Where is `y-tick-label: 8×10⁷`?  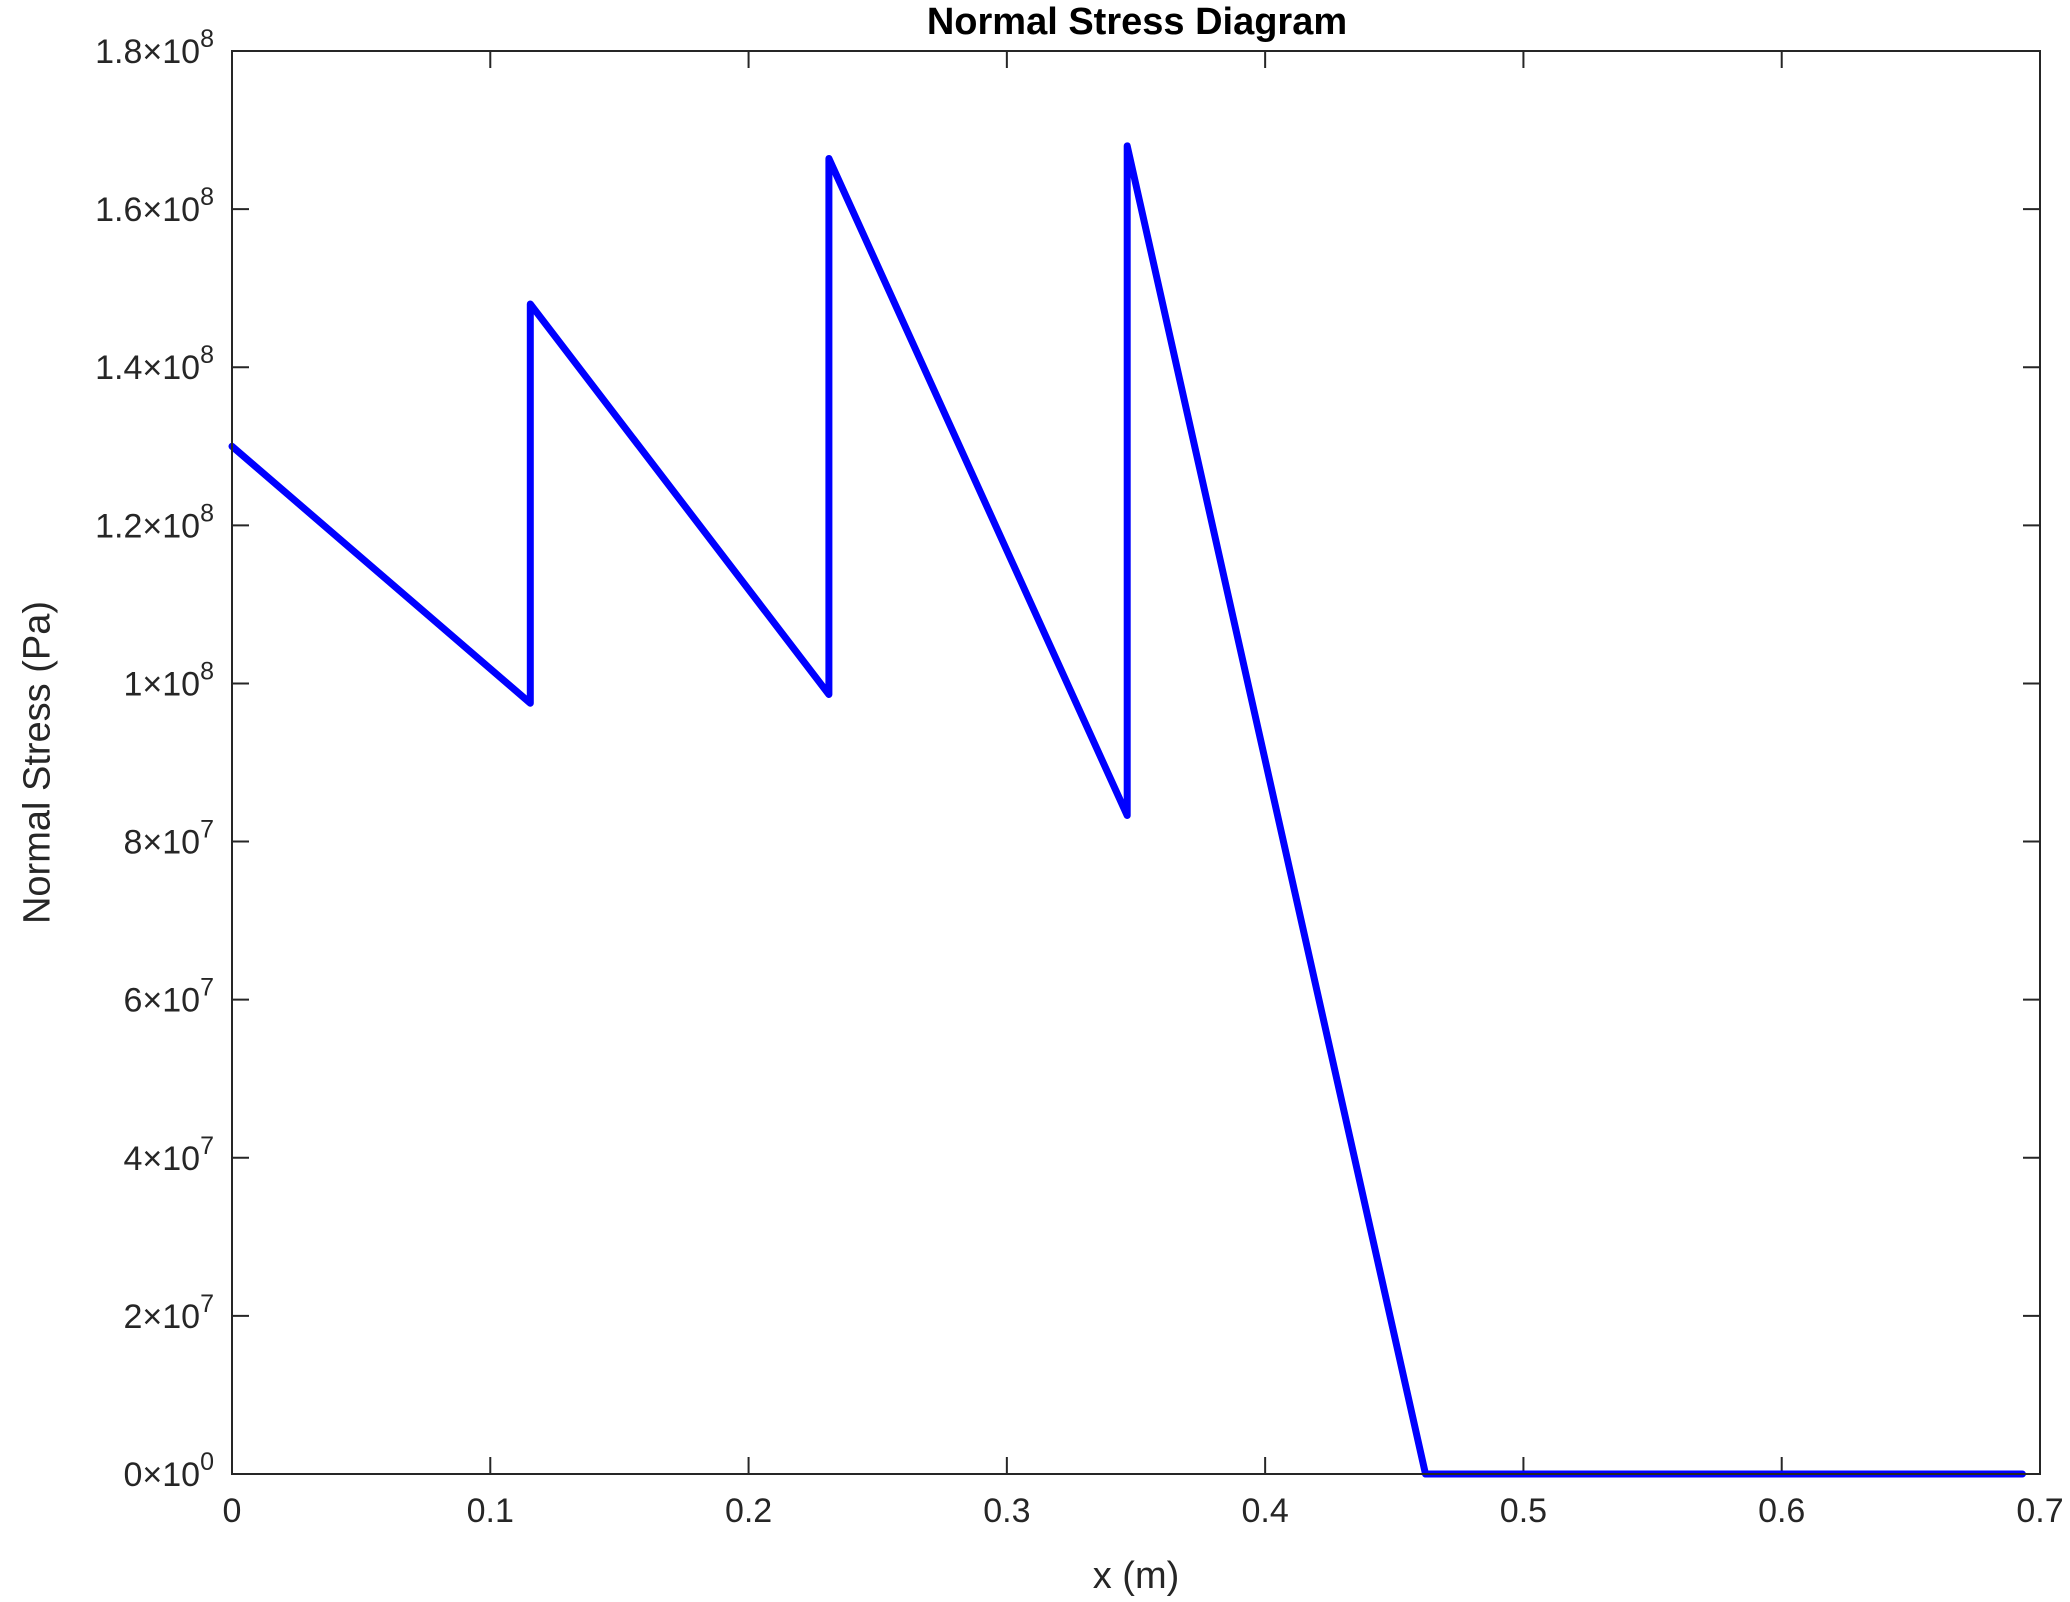
y-tick-label: 8×10⁷ is located at coordinates (169, 839).